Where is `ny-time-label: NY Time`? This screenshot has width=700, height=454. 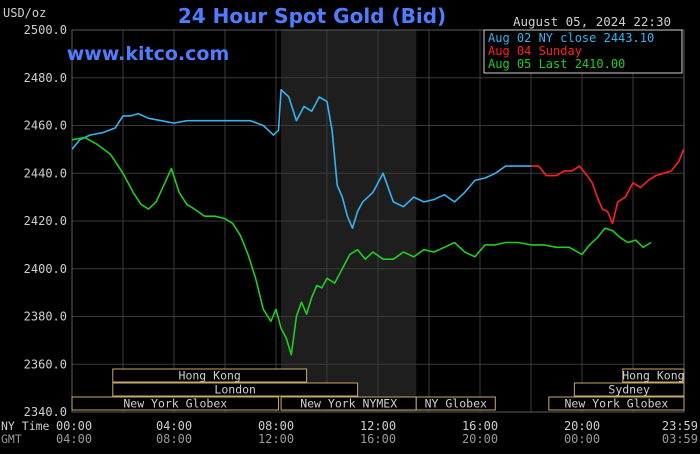
ny-time-label: NY Time is located at coordinates (25, 426).